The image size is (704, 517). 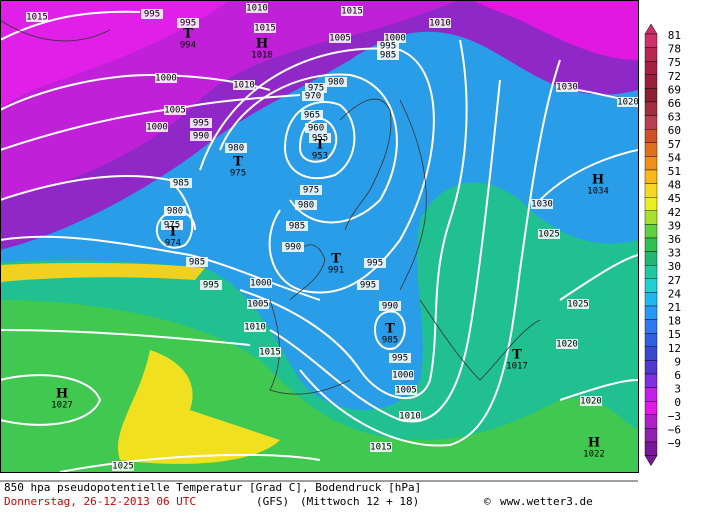 I want to click on warm-patch, so click(x=199, y=407).